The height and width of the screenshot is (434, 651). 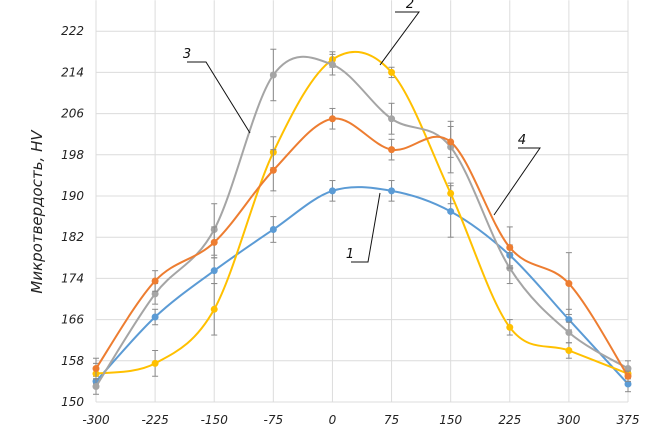 What do you see at coordinates (72, 216) in the screenshot?
I see `y-tick-labels: 150 158 166 174 182 190 198 206 214 222` at bounding box center [72, 216].